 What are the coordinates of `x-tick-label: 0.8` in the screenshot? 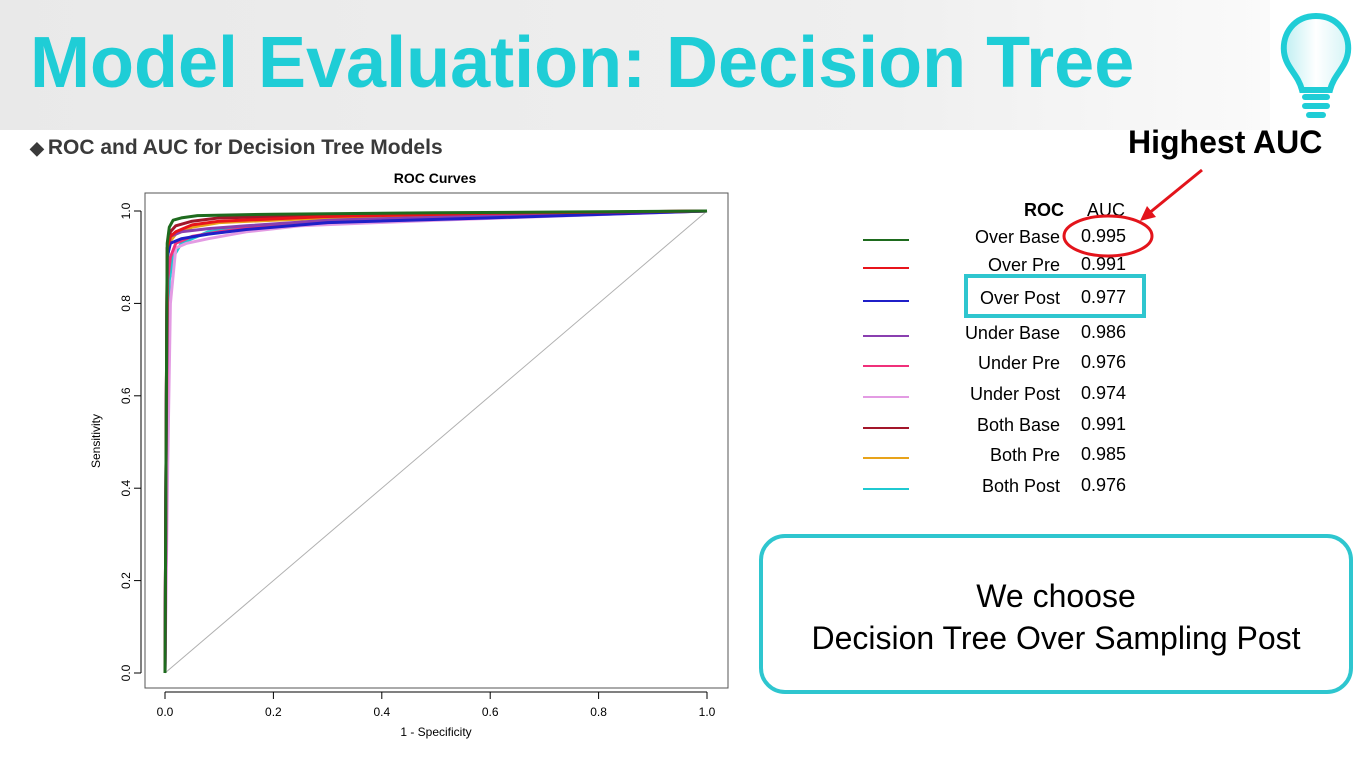 It's located at (598, 712).